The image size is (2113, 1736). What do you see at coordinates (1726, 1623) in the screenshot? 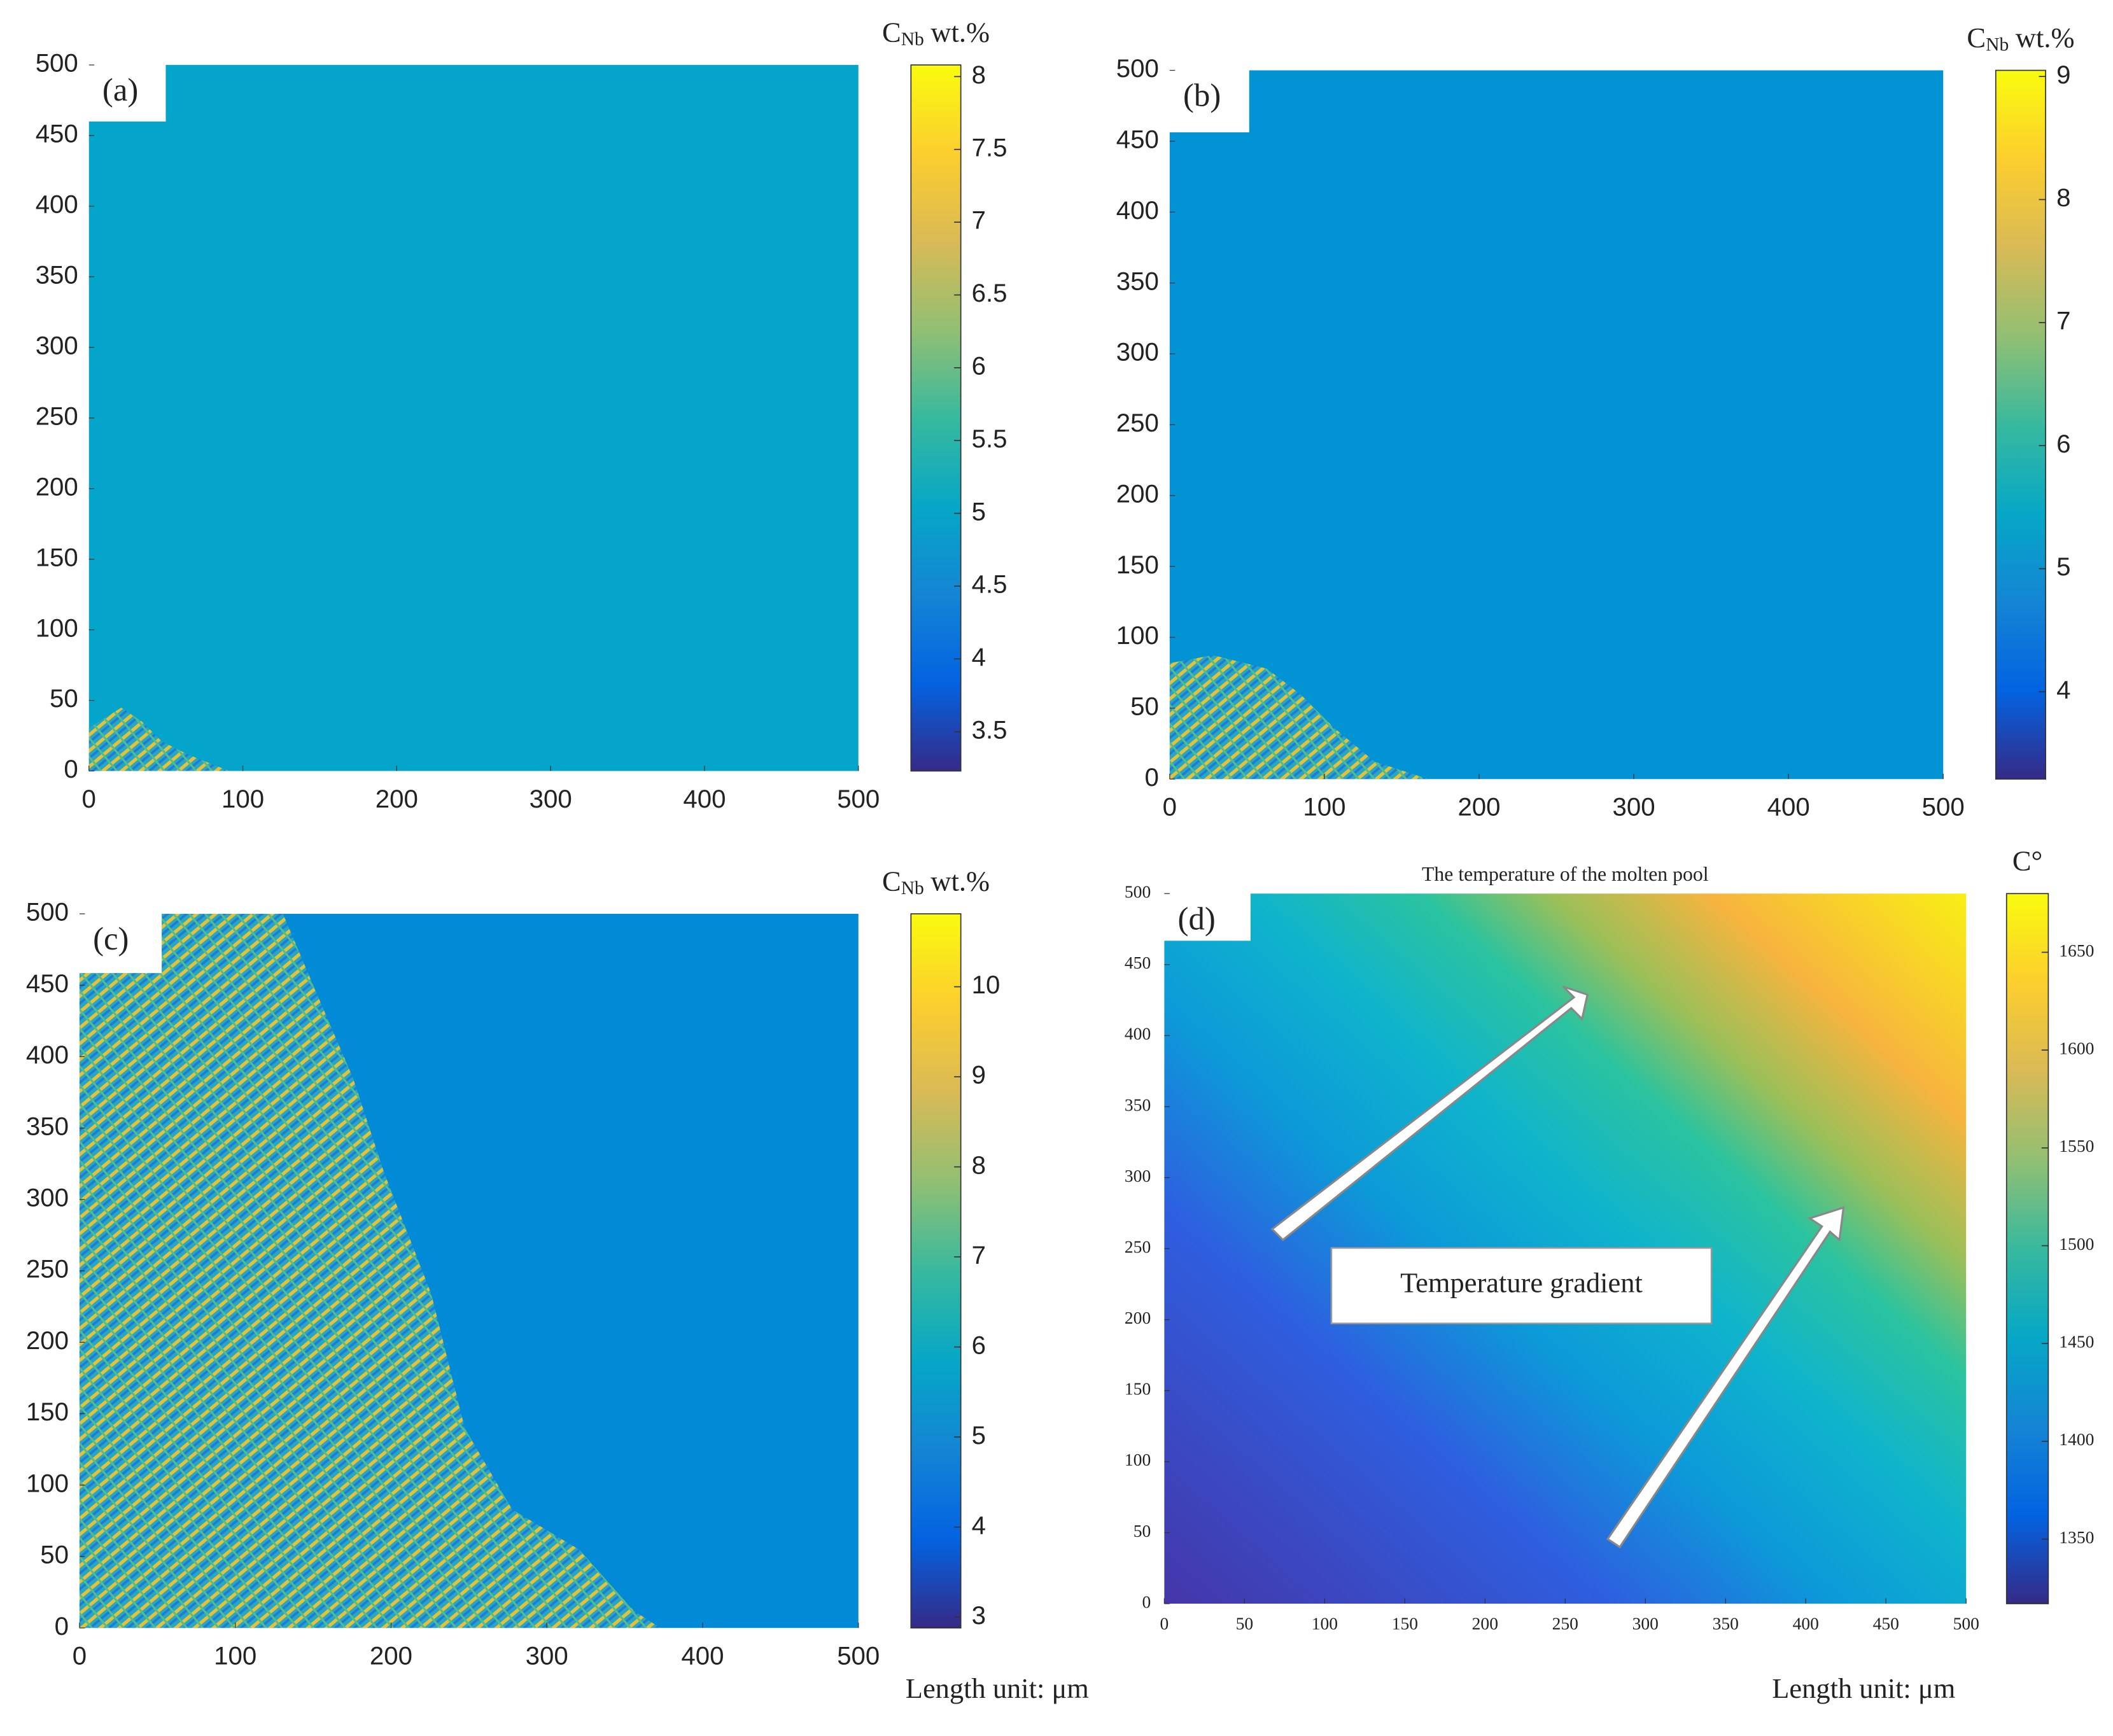
I see `x-tick-label: 350` at bounding box center [1726, 1623].